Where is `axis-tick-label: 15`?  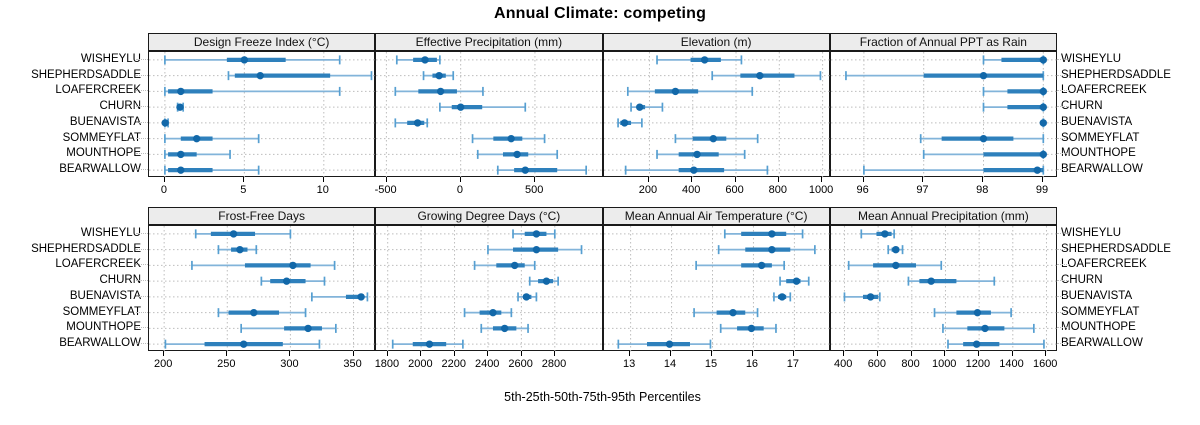 axis-tick-label: 15 is located at coordinates (711, 364).